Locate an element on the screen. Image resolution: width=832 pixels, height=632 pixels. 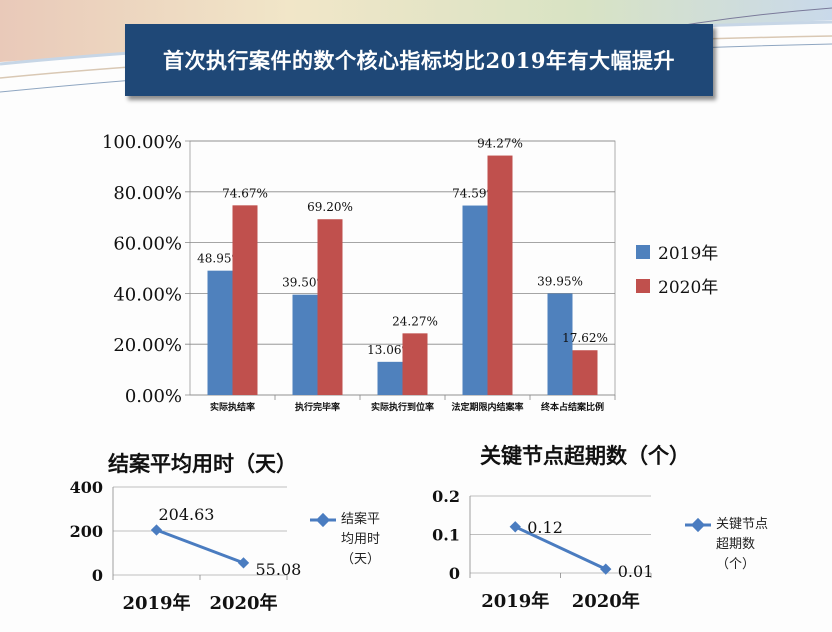
data-label: 0.12 is located at coordinates (545, 527).